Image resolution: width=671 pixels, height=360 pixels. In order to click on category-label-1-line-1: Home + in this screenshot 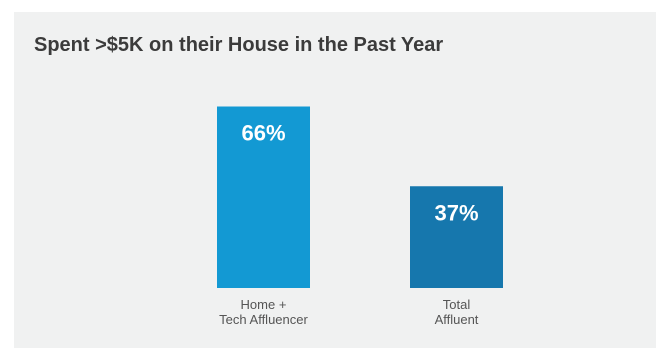, I will do `click(264, 304)`.